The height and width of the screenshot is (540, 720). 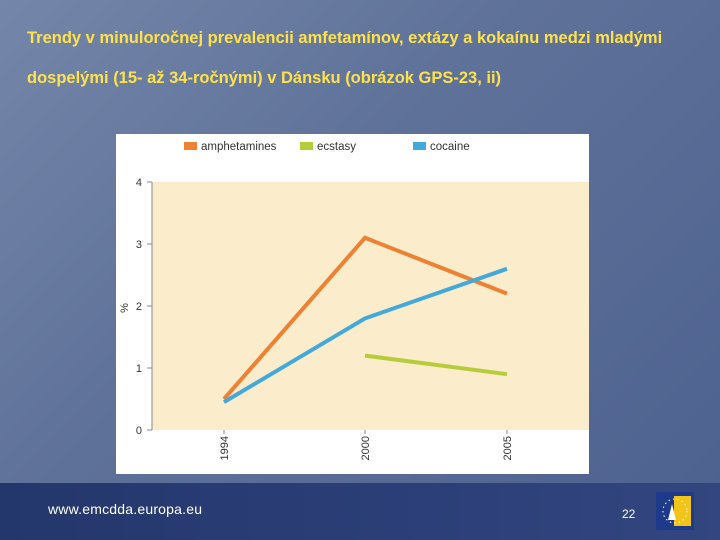 What do you see at coordinates (629, 514) in the screenshot?
I see `page-number: 22` at bounding box center [629, 514].